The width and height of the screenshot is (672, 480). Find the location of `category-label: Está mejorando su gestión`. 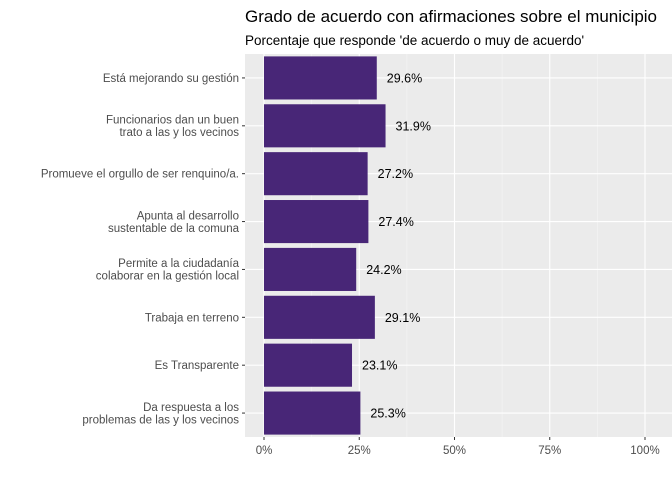

category-label: Está mejorando su gestión is located at coordinates (171, 79).